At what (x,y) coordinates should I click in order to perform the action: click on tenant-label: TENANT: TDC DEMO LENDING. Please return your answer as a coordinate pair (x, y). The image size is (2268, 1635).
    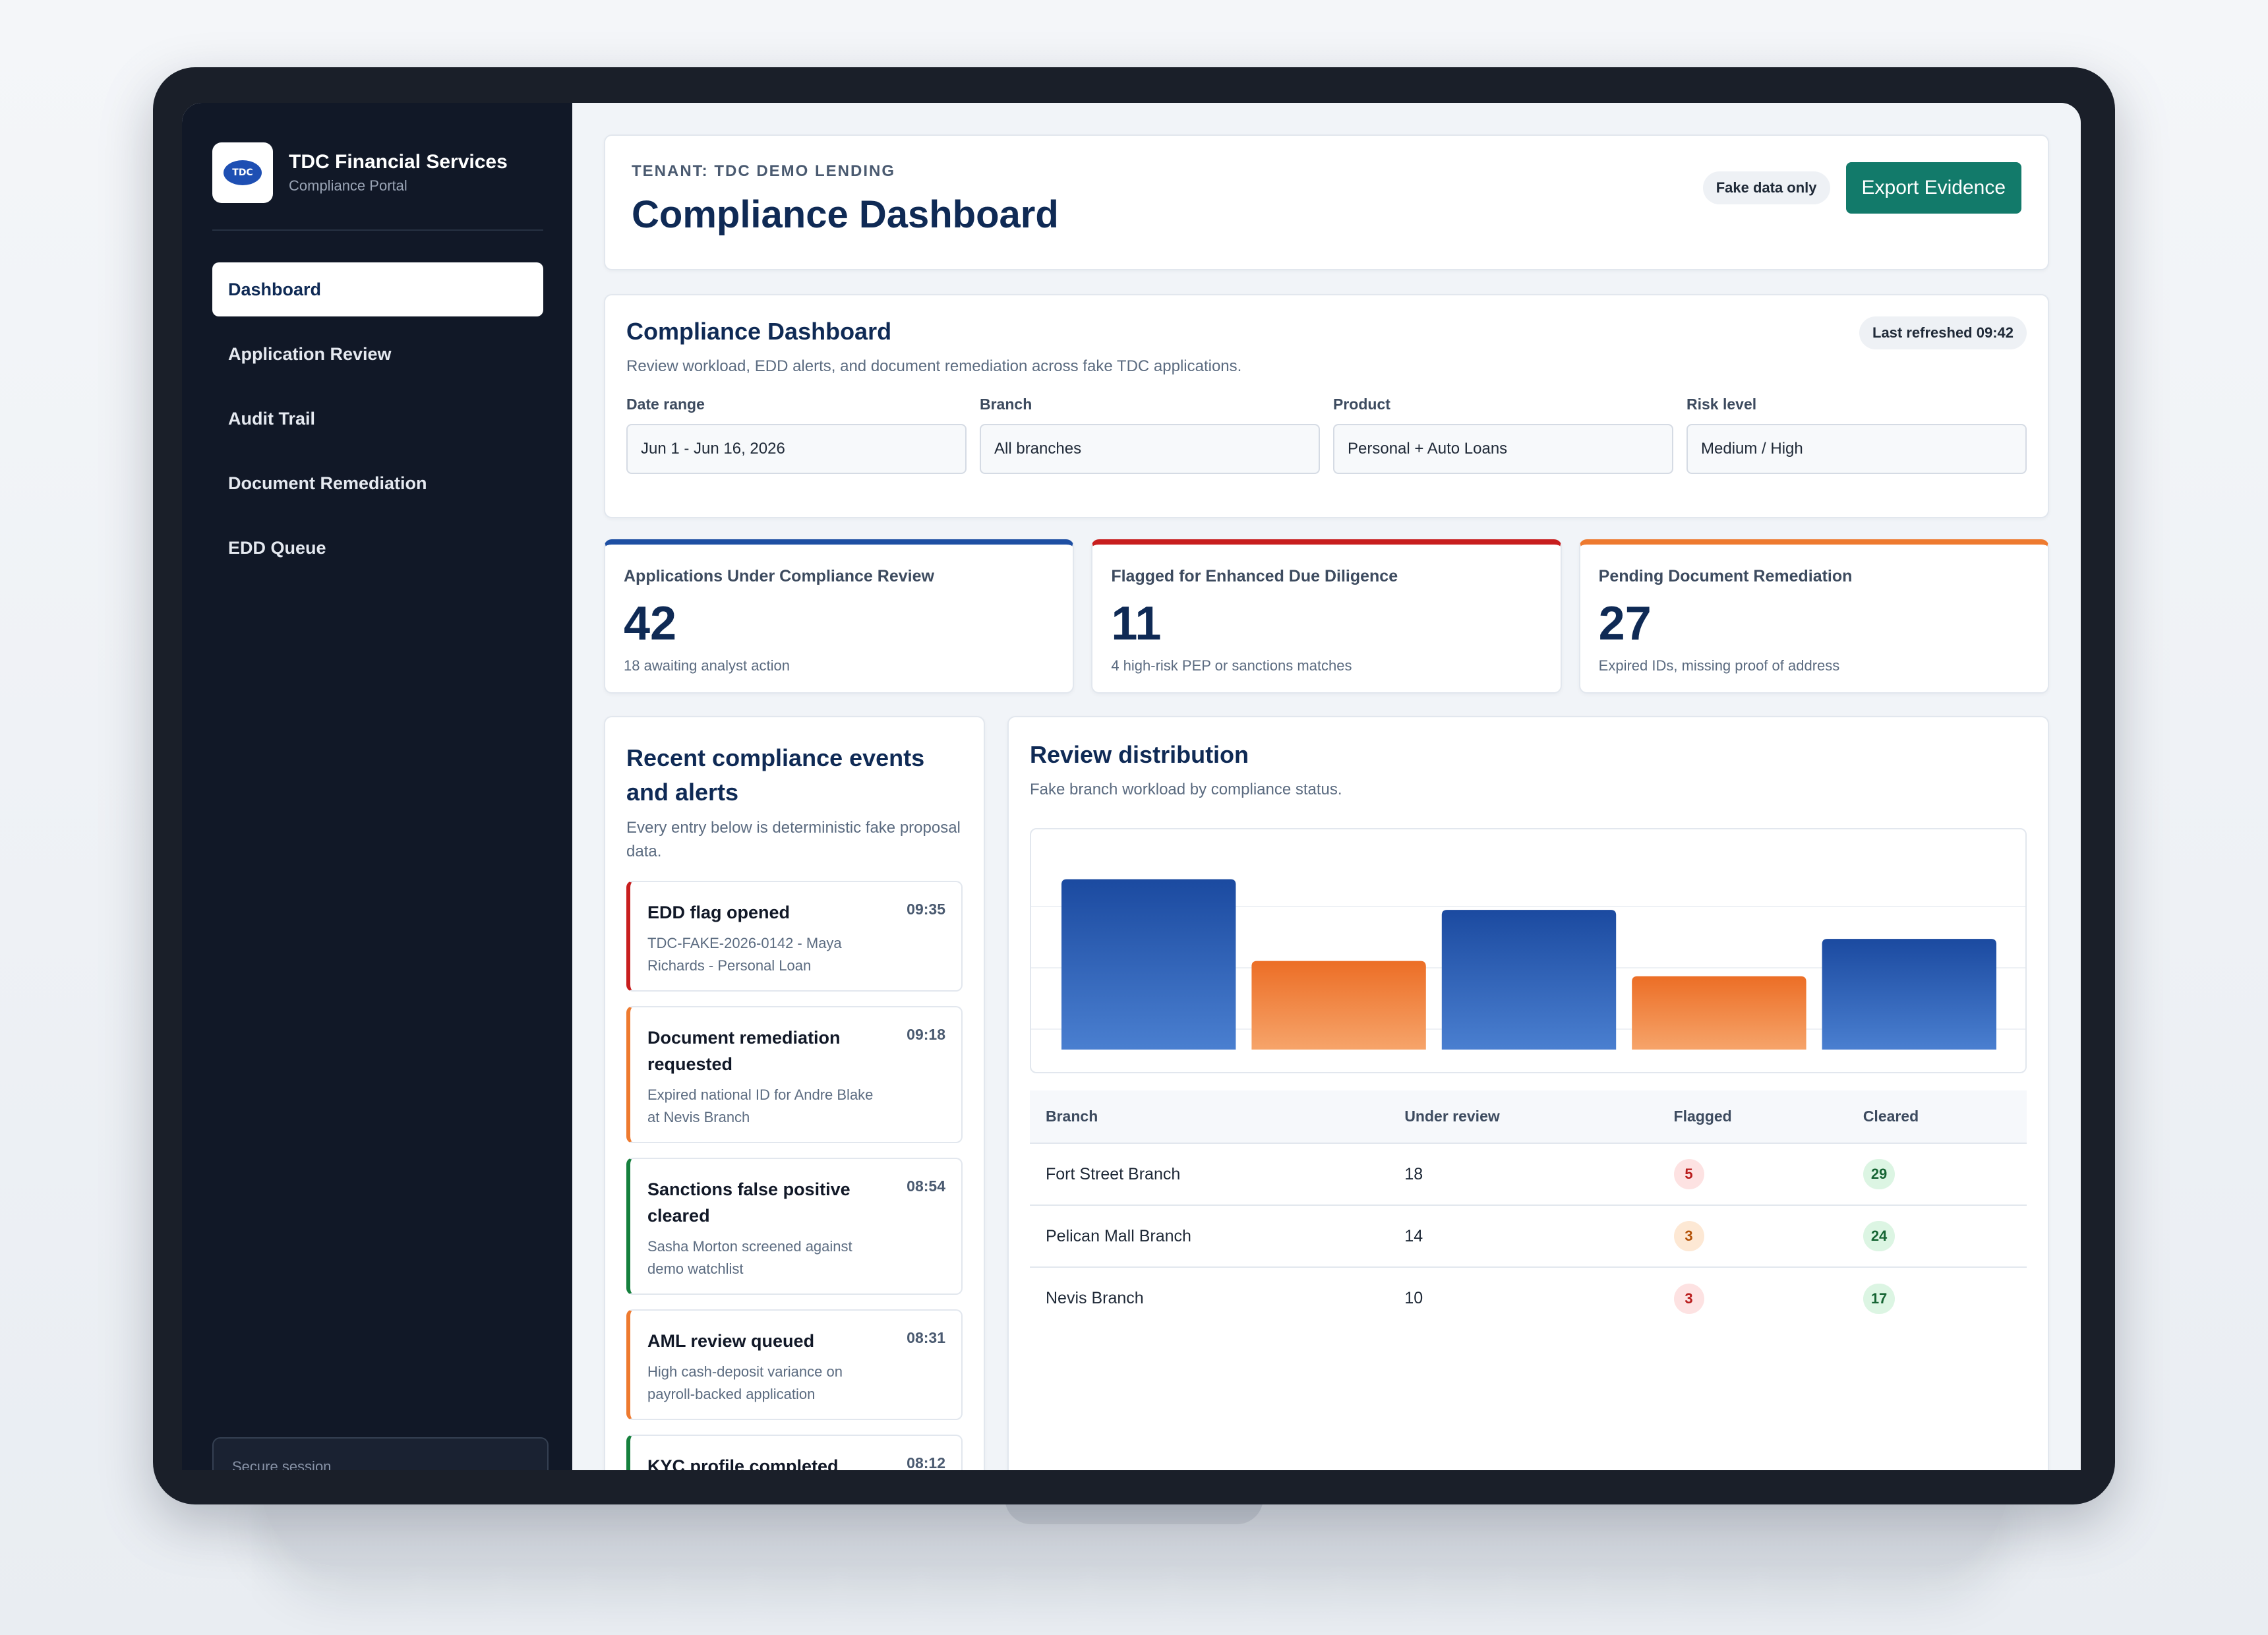
    Looking at the image, I should click on (763, 171).